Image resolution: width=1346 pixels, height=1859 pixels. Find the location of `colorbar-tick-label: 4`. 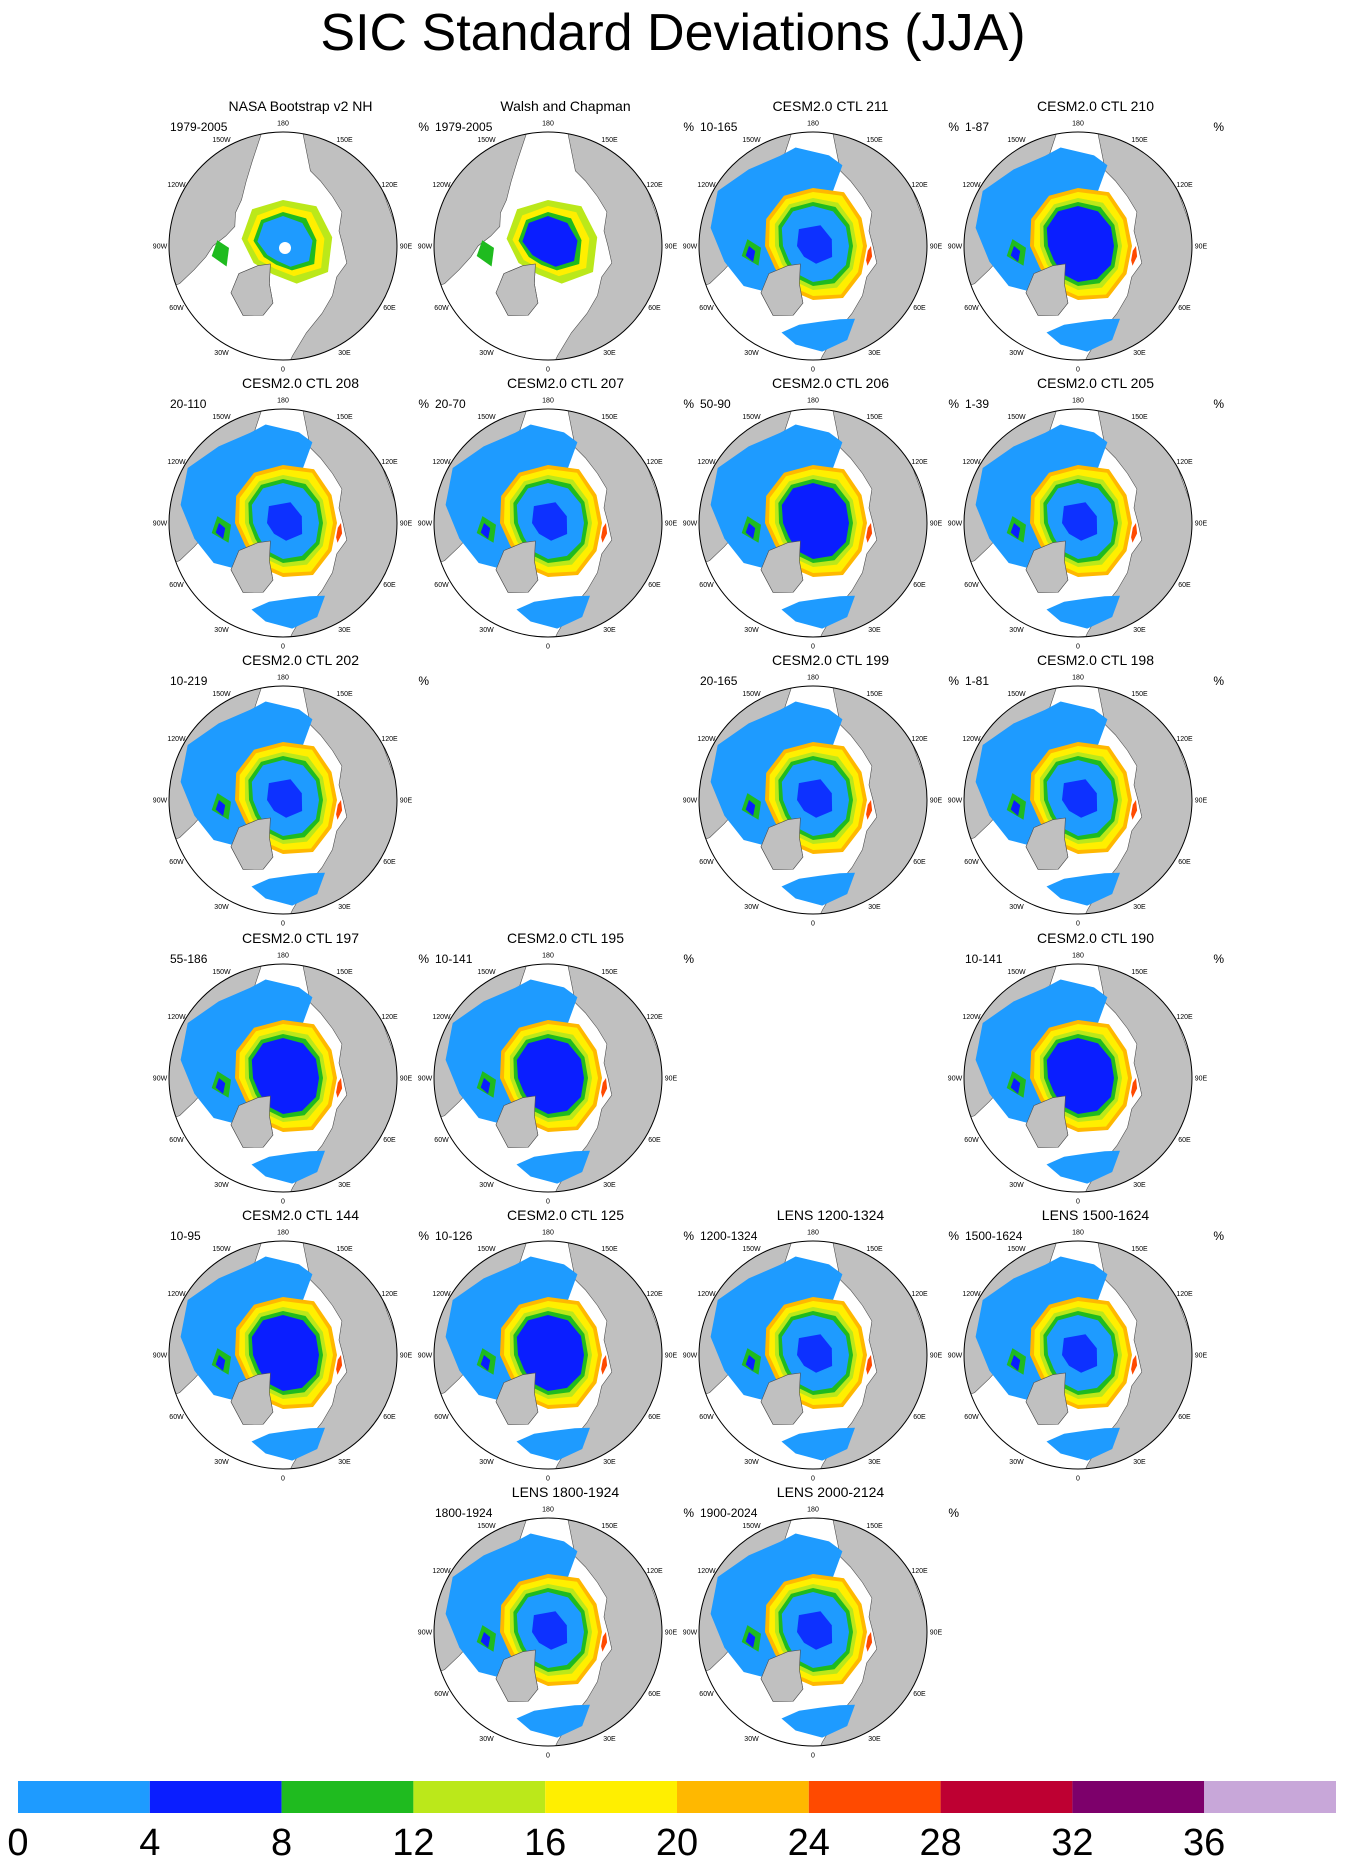

colorbar-tick-label: 4 is located at coordinates (149, 1840).